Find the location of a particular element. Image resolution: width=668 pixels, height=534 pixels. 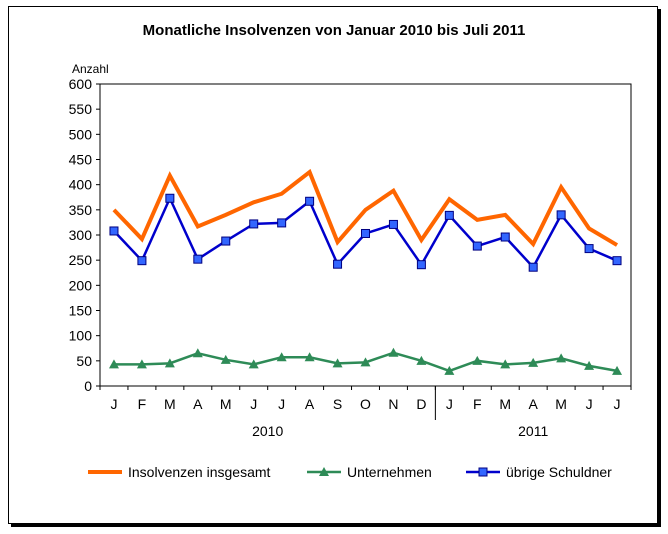

x-tick-label: N is located at coordinates (393, 404).